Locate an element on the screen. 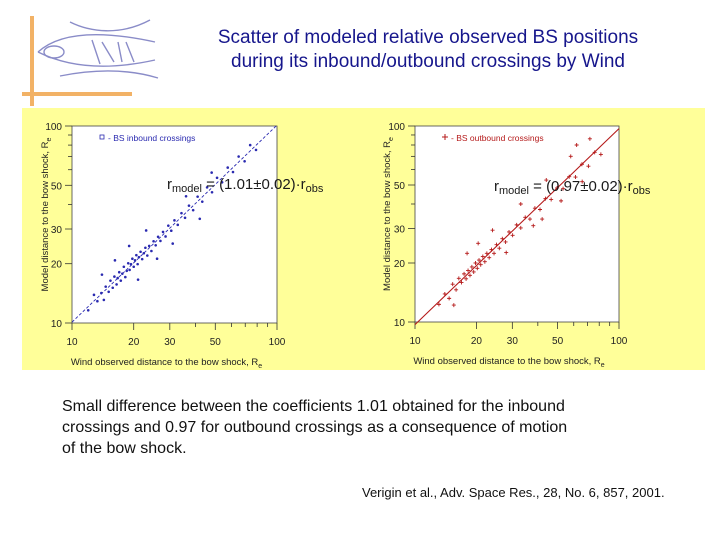 Image resolution: width=720 pixels, height=540 pixels. y-tick-label: 10 is located at coordinates (57, 324).